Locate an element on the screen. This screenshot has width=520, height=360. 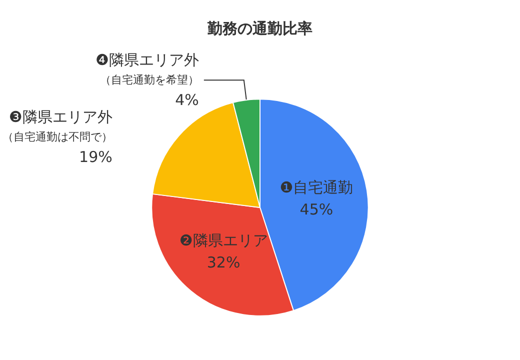
data-label: 45% is located at coordinates (317, 209).